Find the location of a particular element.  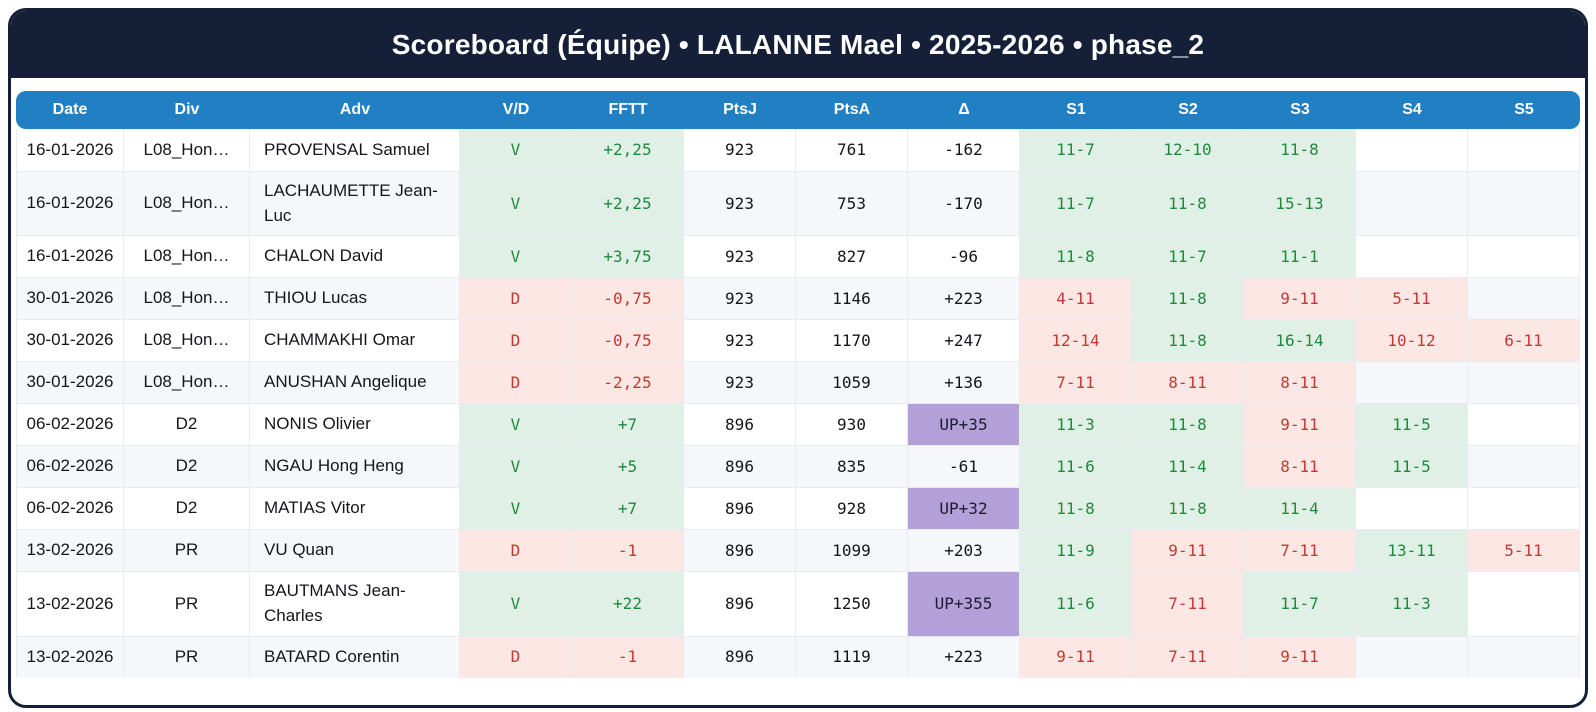

fftt-points-cell: +5 is located at coordinates (628, 466).